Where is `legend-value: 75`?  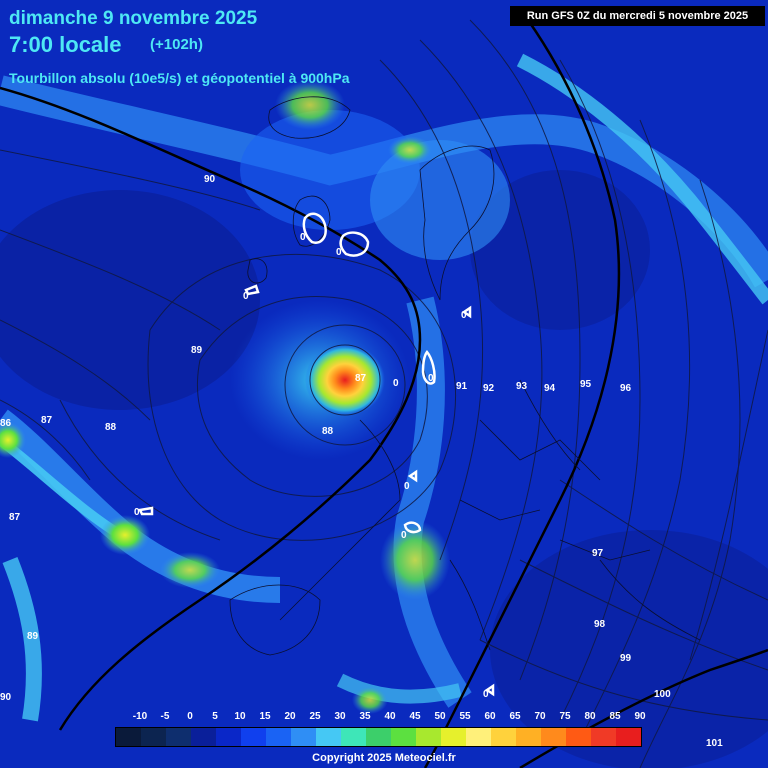 legend-value: 75 is located at coordinates (565, 716).